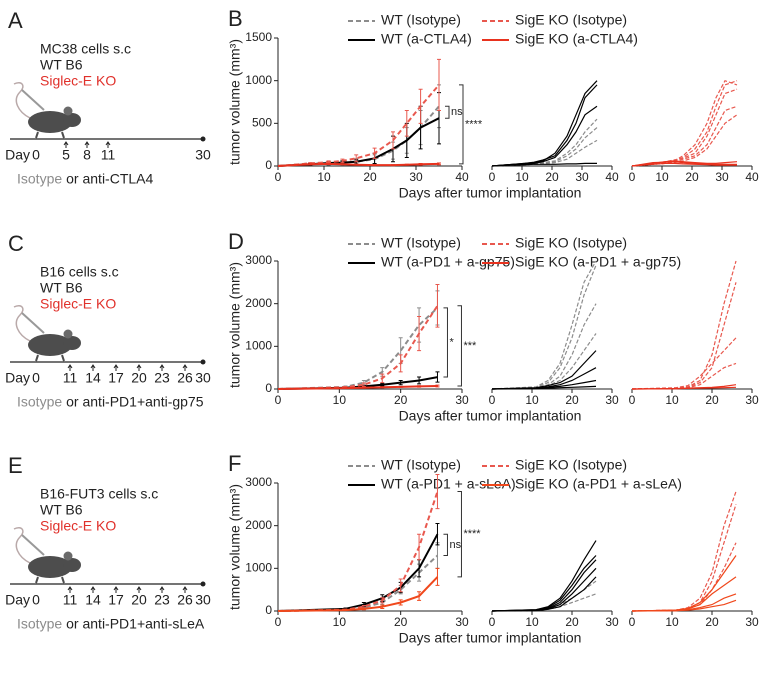  What do you see at coordinates (448, 262) in the screenshot?
I see `legend-label: WT (a-PD1 + a-gp75)` at bounding box center [448, 262].